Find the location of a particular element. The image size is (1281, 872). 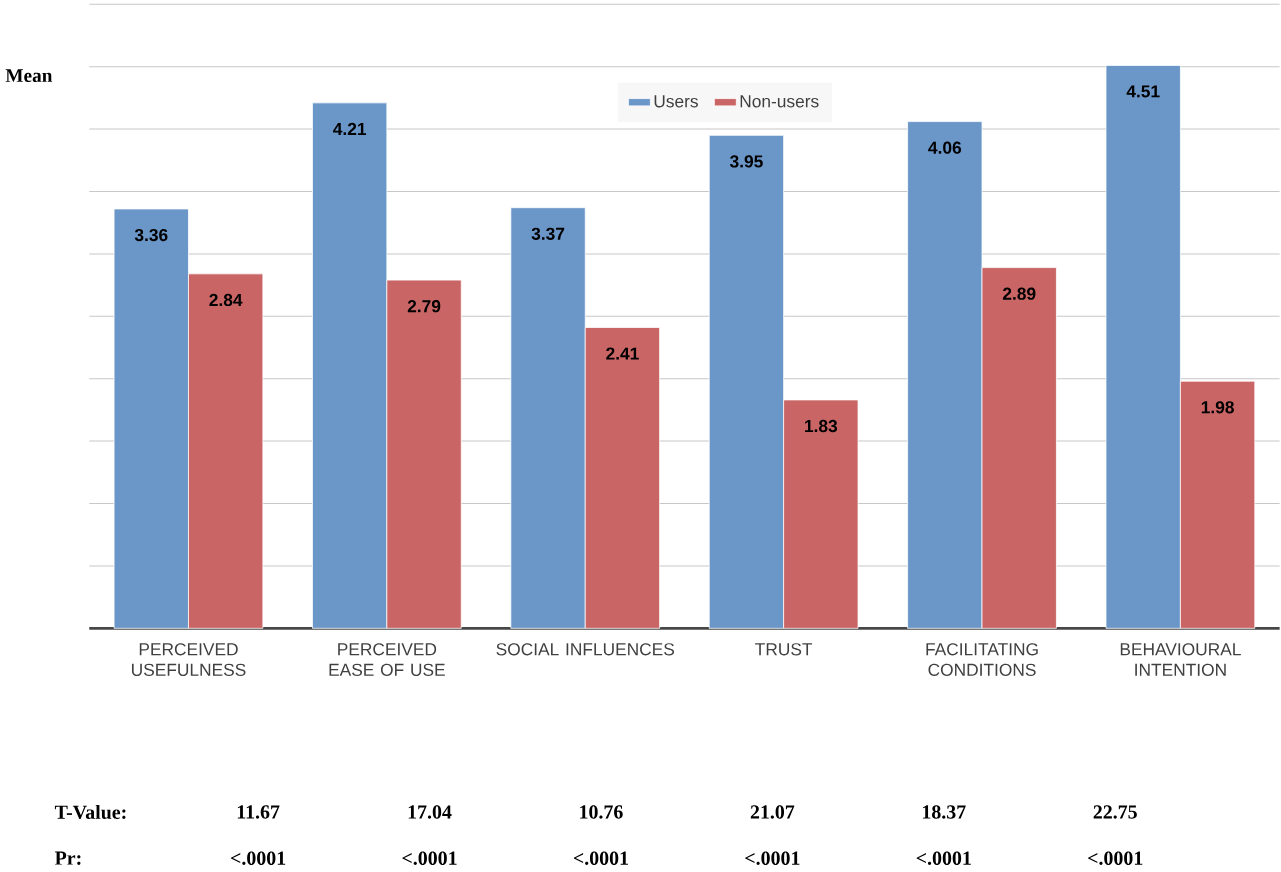

x-tick-label: BEHAVIOURAL INTENTION is located at coordinates (1180, 660).